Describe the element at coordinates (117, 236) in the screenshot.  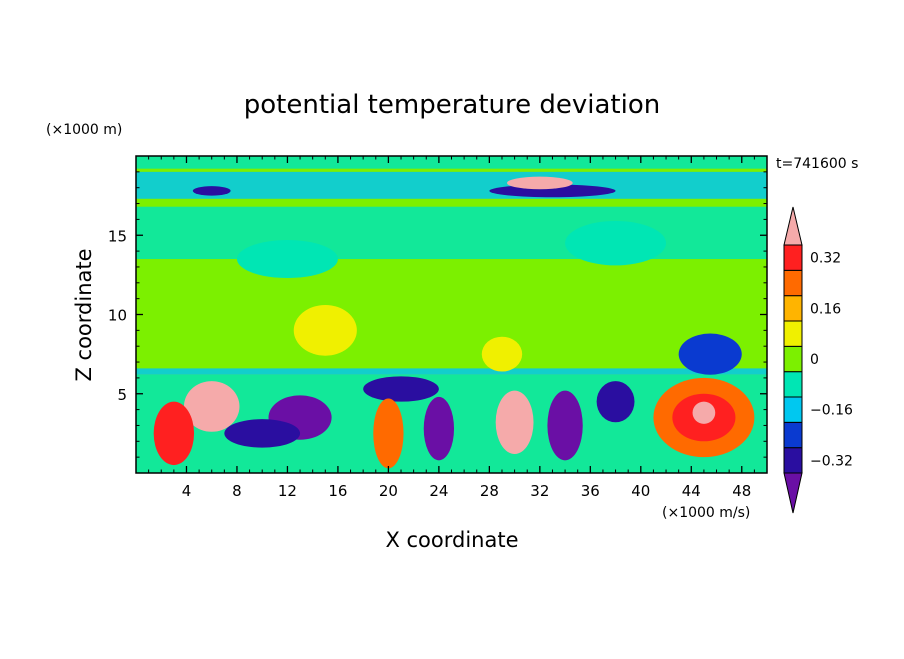
I see `y-tick-label-15: 15` at that location.